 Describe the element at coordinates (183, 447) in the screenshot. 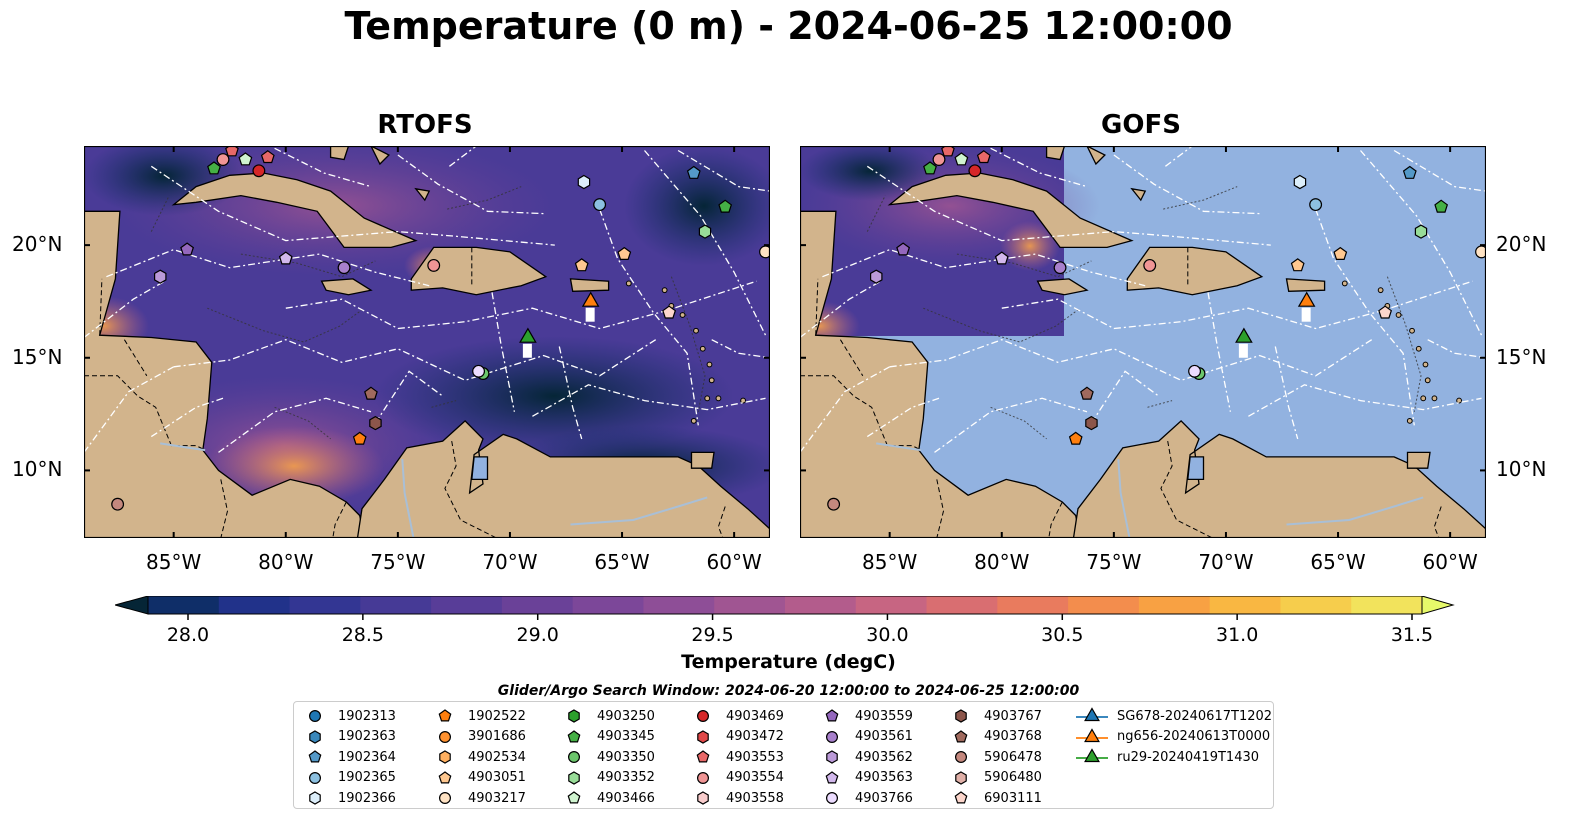

I see `river` at that location.